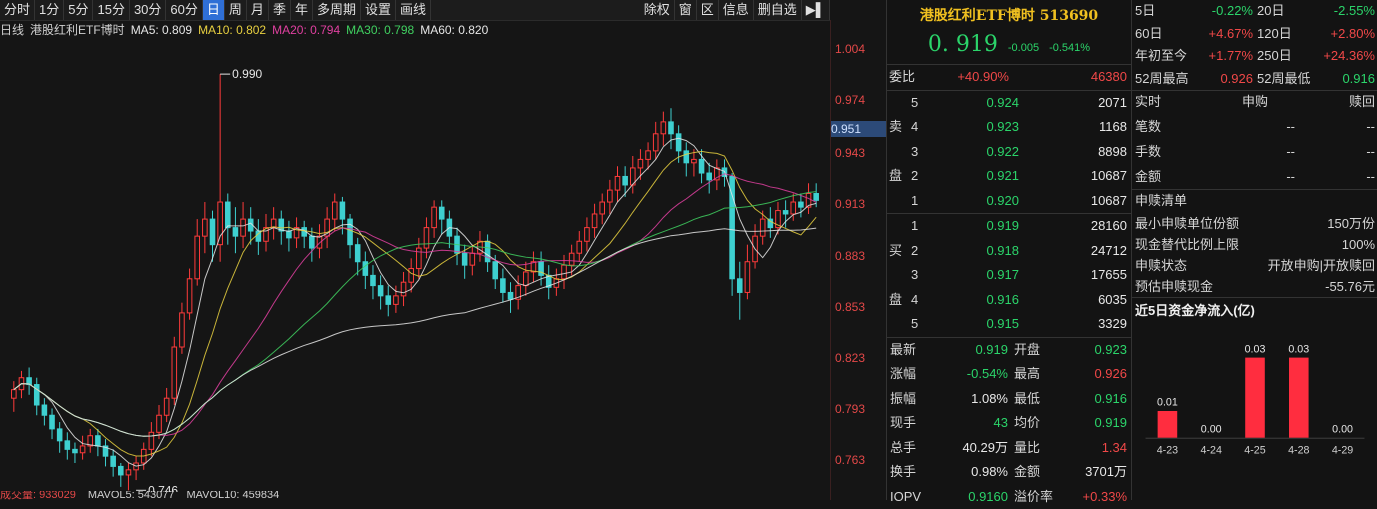 The image size is (1377, 509). Describe the element at coordinates (49, 10) in the screenshot. I see `period-tab-1: 1分` at that location.